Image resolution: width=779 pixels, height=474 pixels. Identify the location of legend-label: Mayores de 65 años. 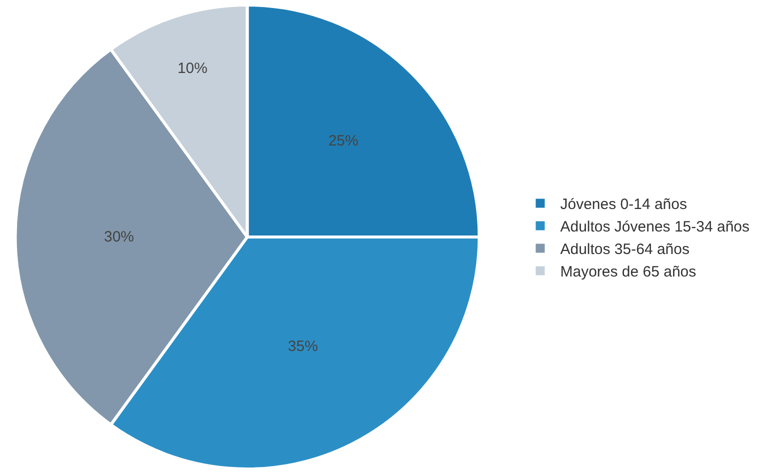
(628, 272).